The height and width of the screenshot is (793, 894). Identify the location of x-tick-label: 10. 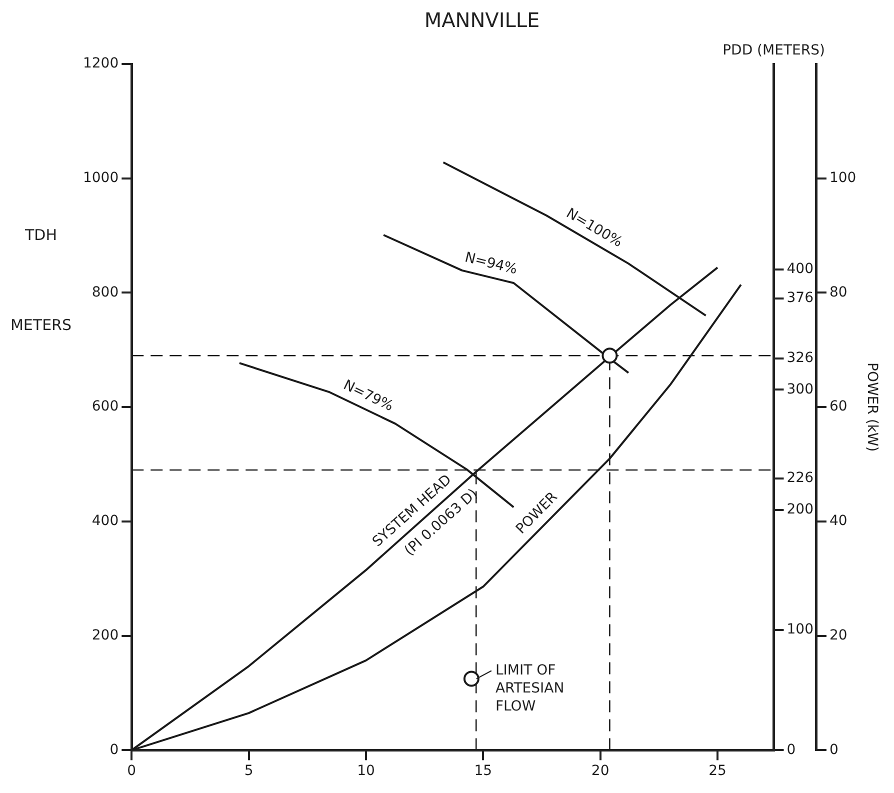
(366, 771).